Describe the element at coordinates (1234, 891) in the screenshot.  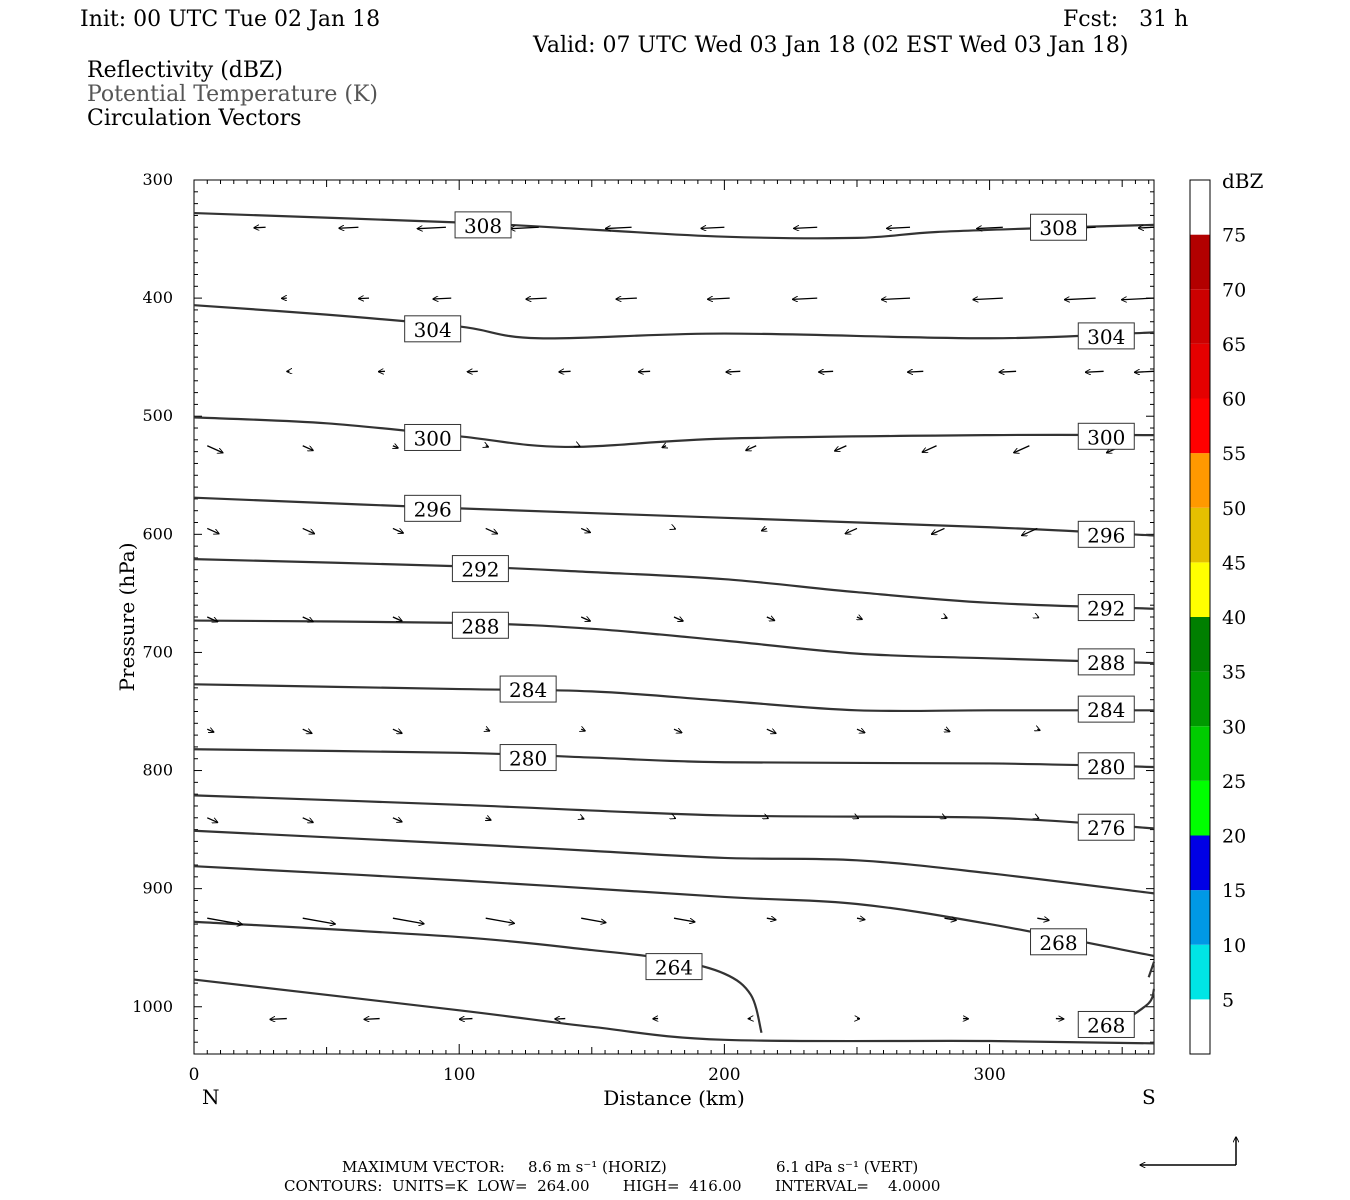
I see `colorbar-tick-label: 15` at that location.